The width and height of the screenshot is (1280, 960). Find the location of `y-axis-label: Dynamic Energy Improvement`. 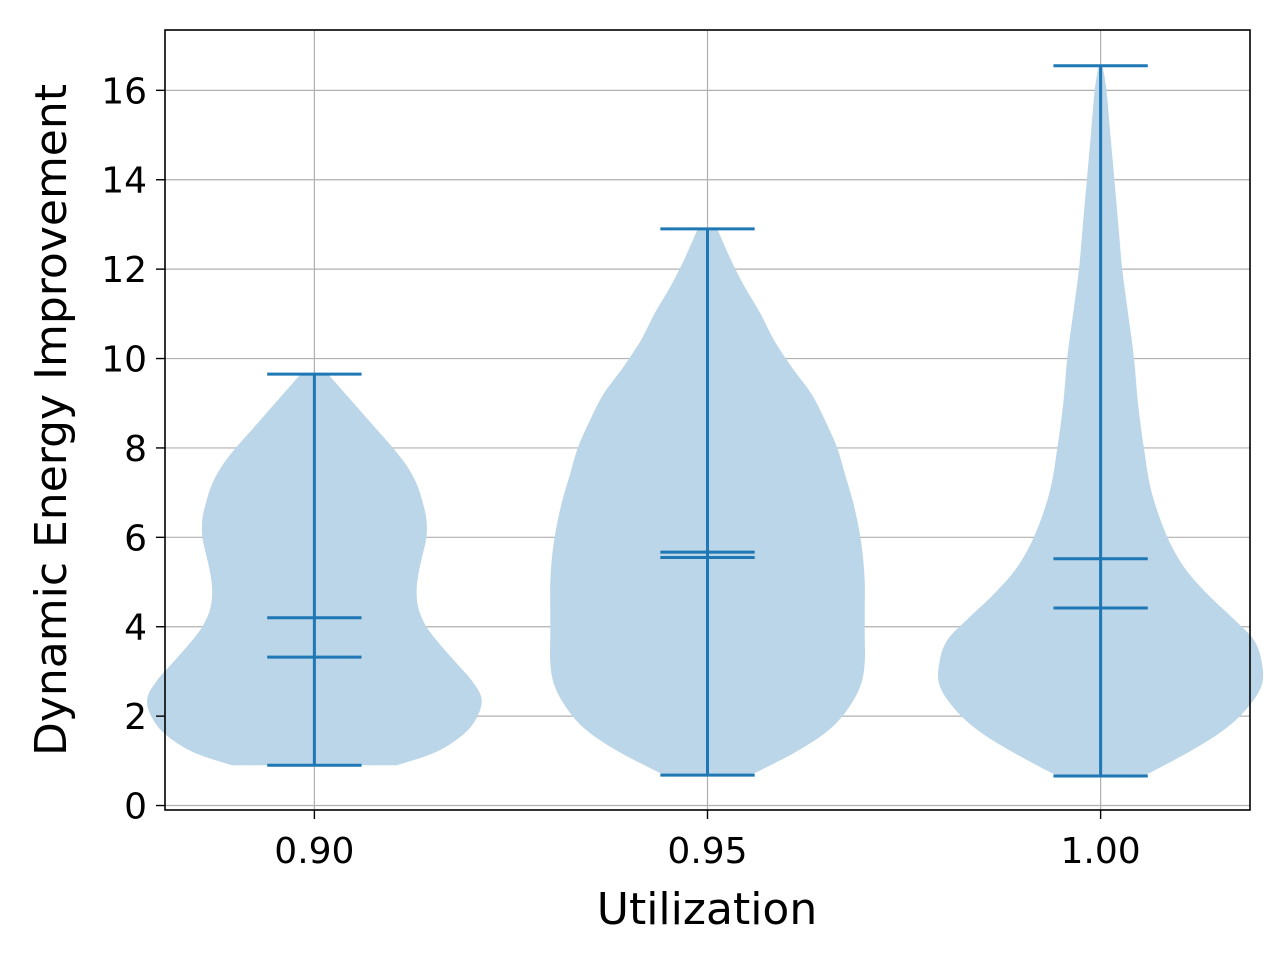

y-axis-label: Dynamic Energy Improvement is located at coordinates (51, 420).